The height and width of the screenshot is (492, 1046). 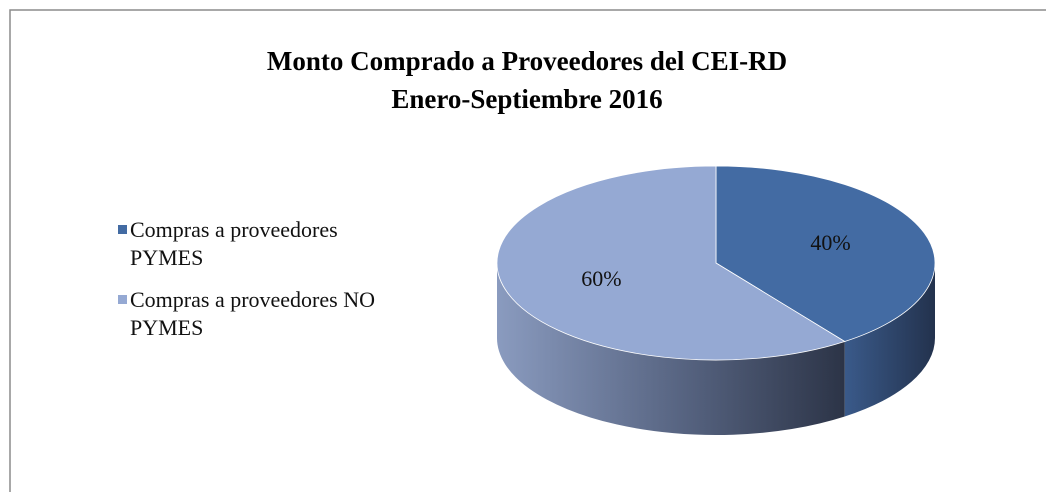 What do you see at coordinates (830, 242) in the screenshot?
I see `data-label: 40%` at bounding box center [830, 242].